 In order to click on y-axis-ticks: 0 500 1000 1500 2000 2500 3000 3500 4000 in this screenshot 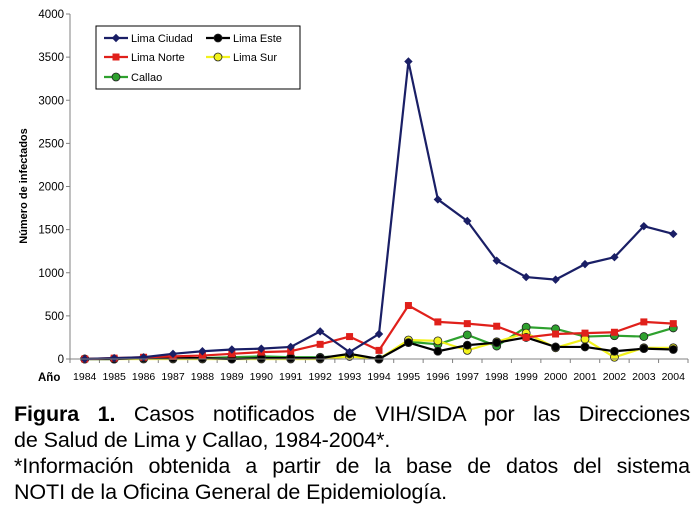, I will do `click(54, 187)`.